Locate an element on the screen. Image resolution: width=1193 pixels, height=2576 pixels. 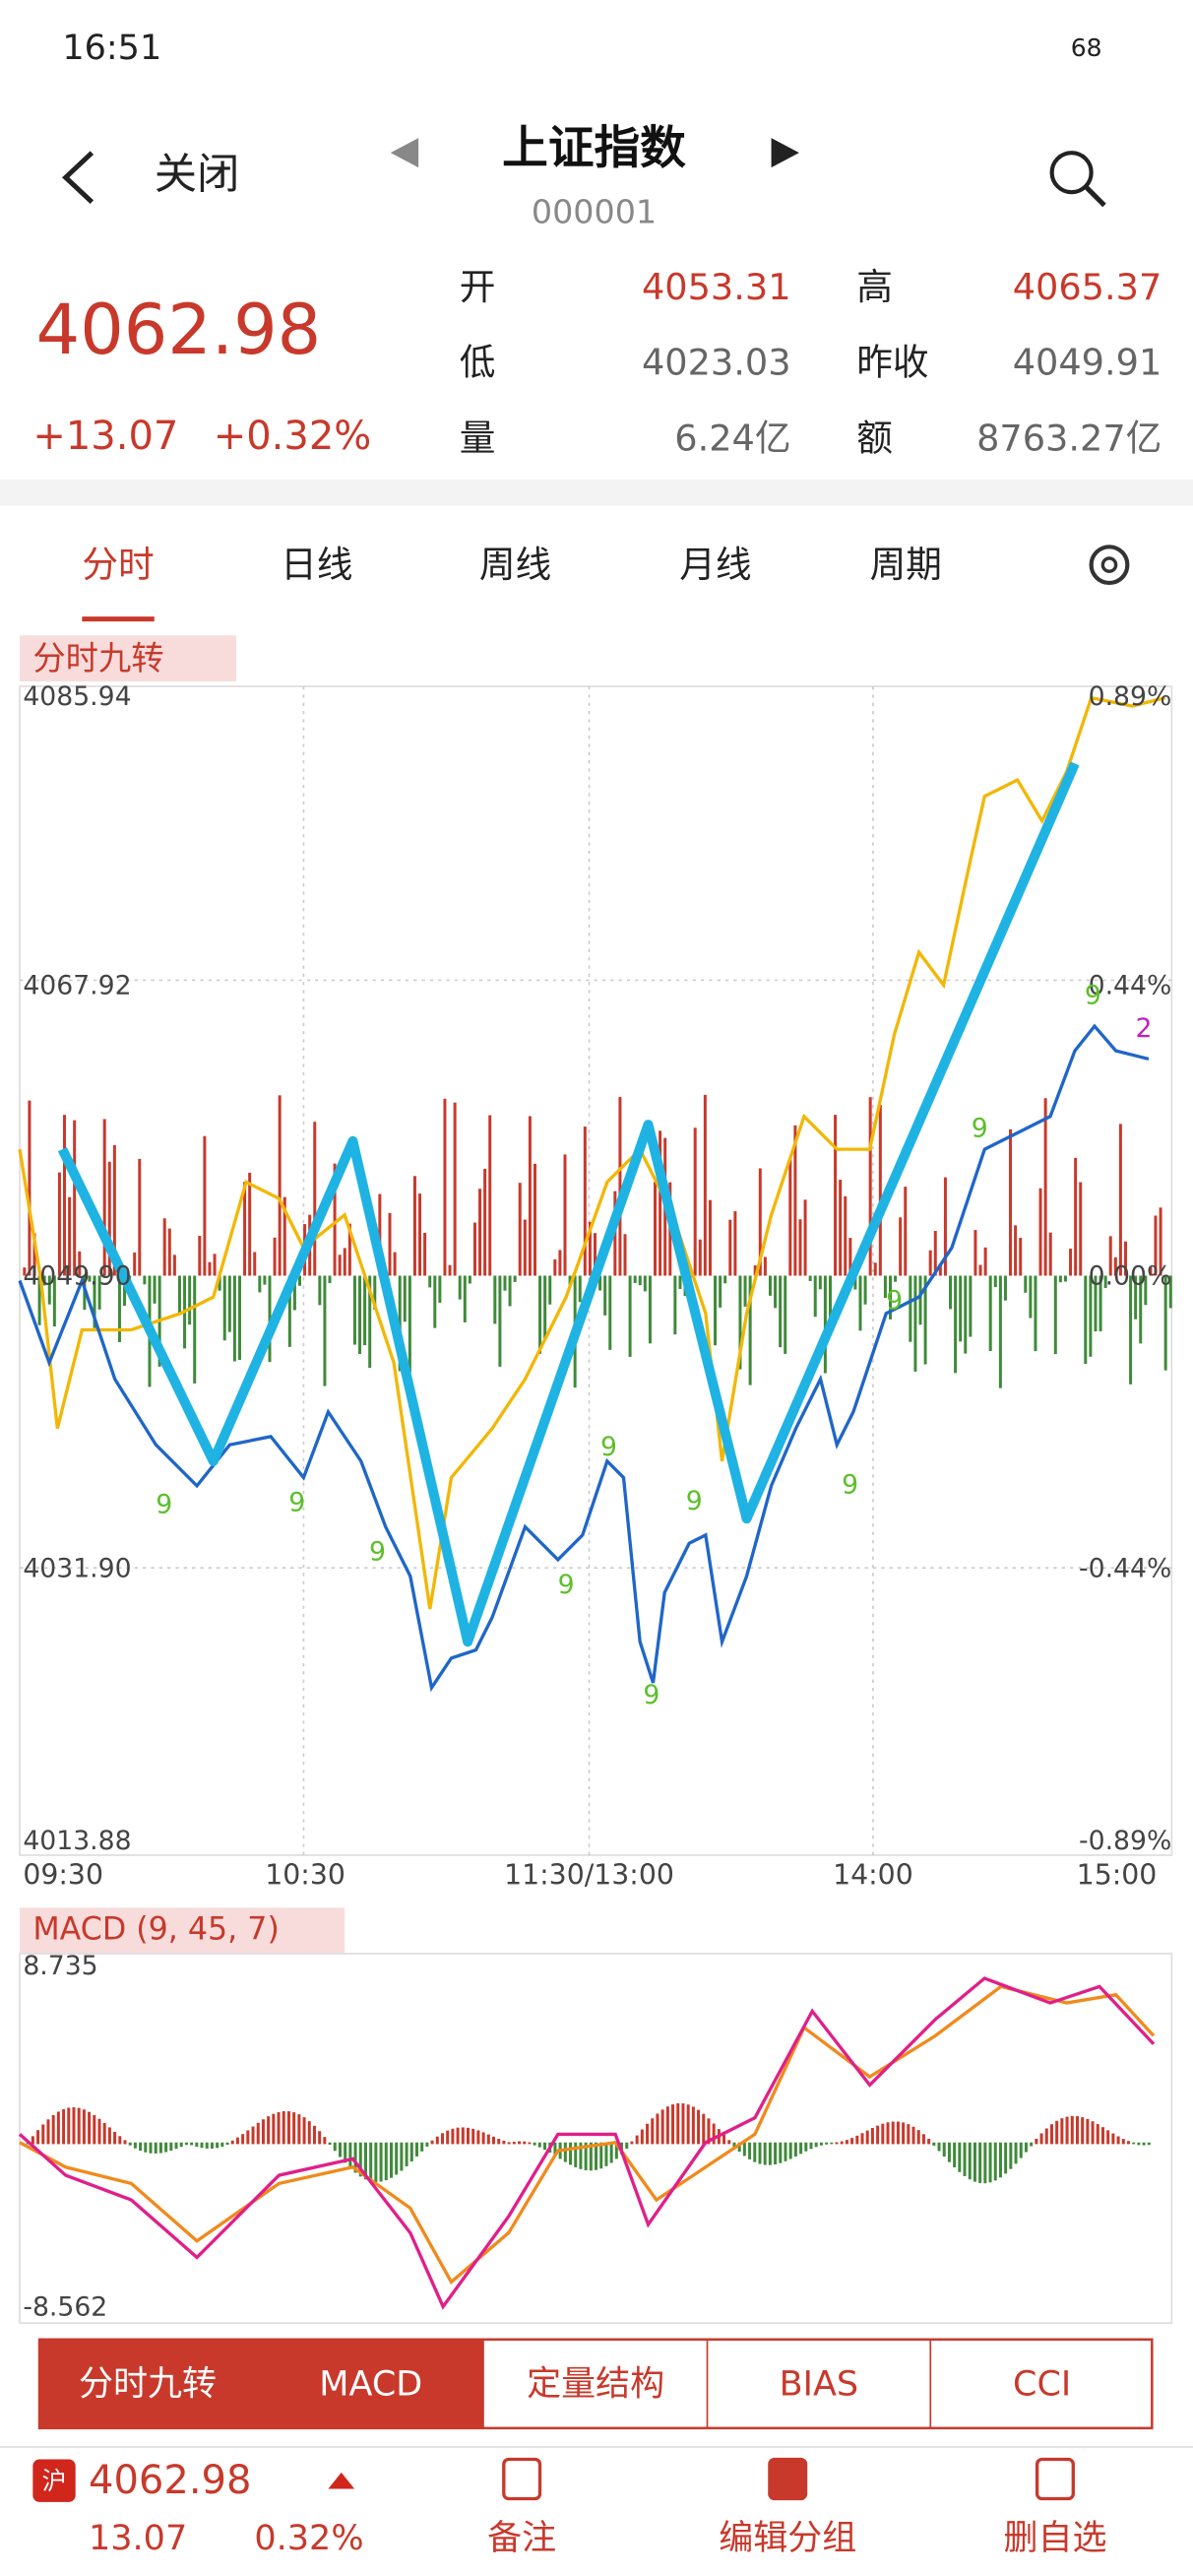
indicator-tab: 定量结构 is located at coordinates (595, 2384).